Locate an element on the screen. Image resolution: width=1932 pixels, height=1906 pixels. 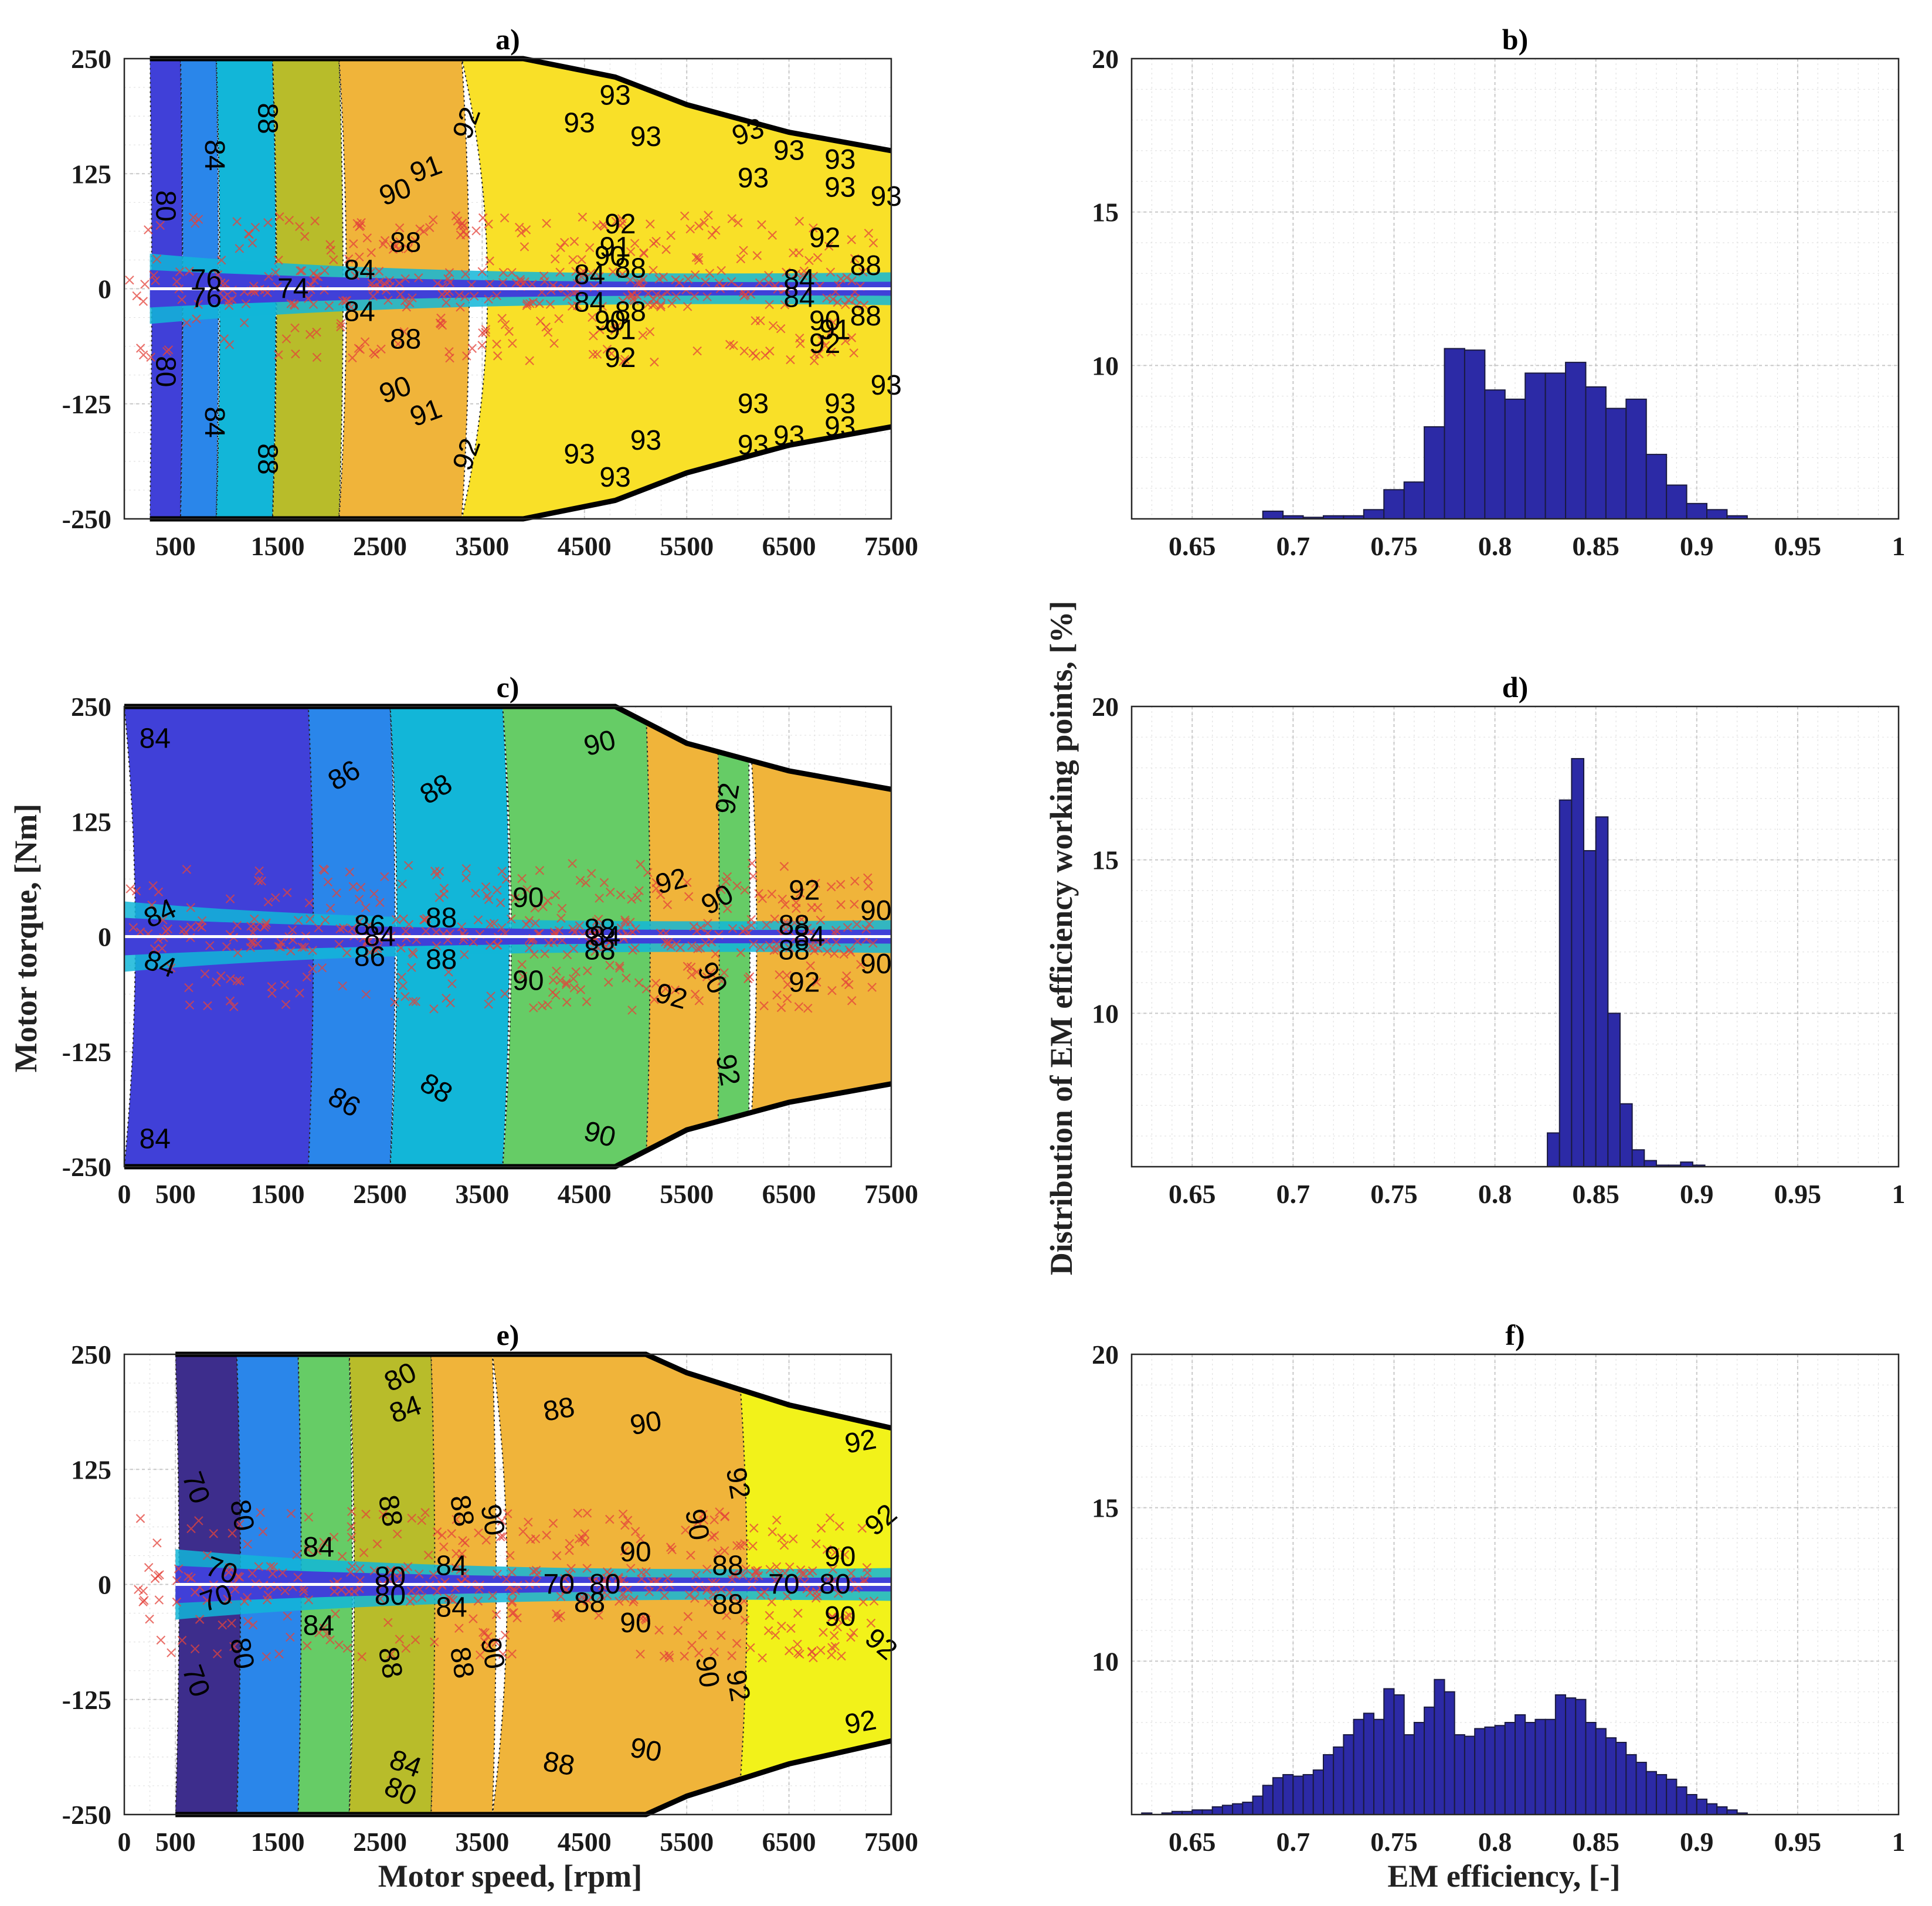
contour-label: 90 is located at coordinates (635, 1623).